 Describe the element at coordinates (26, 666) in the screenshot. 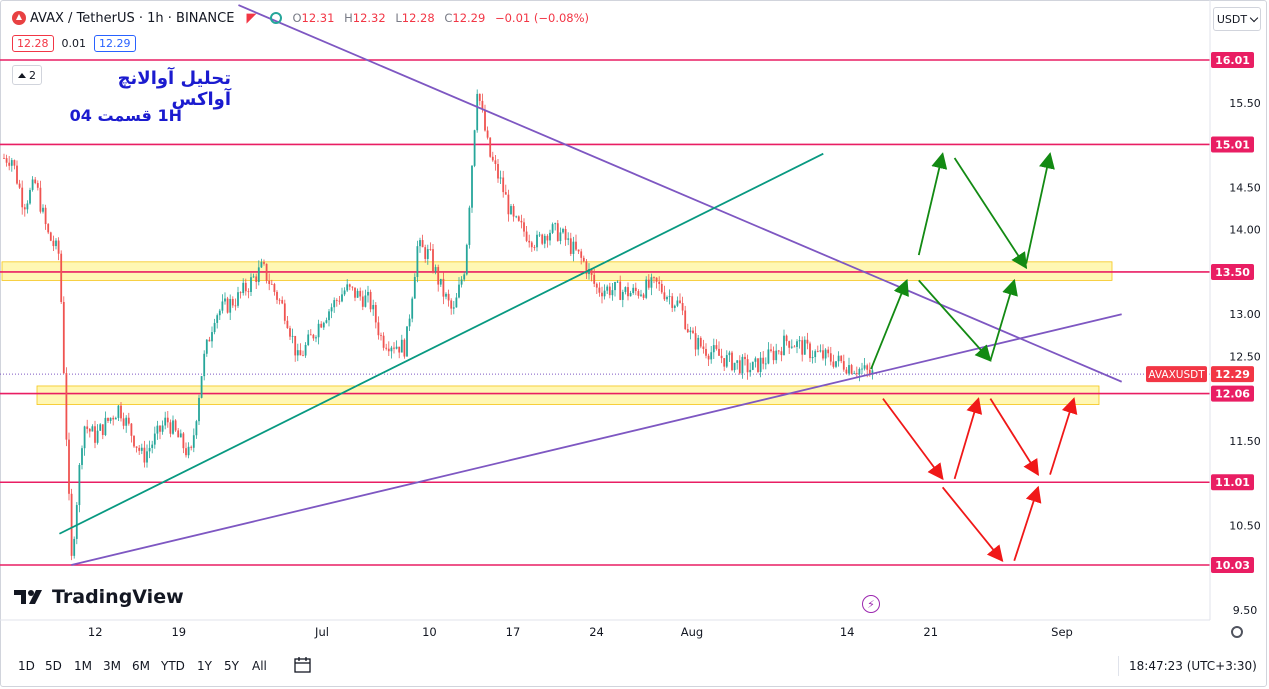

I see `range-1d-button: 1D` at that location.